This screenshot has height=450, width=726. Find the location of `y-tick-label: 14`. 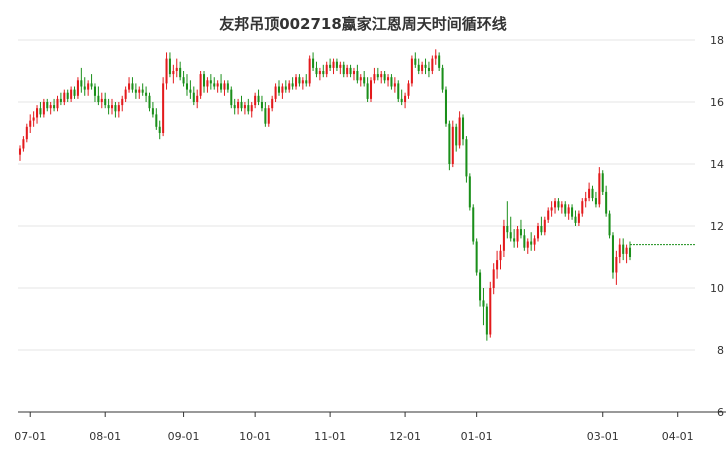

y-tick-label: 14 is located at coordinates (717, 164).